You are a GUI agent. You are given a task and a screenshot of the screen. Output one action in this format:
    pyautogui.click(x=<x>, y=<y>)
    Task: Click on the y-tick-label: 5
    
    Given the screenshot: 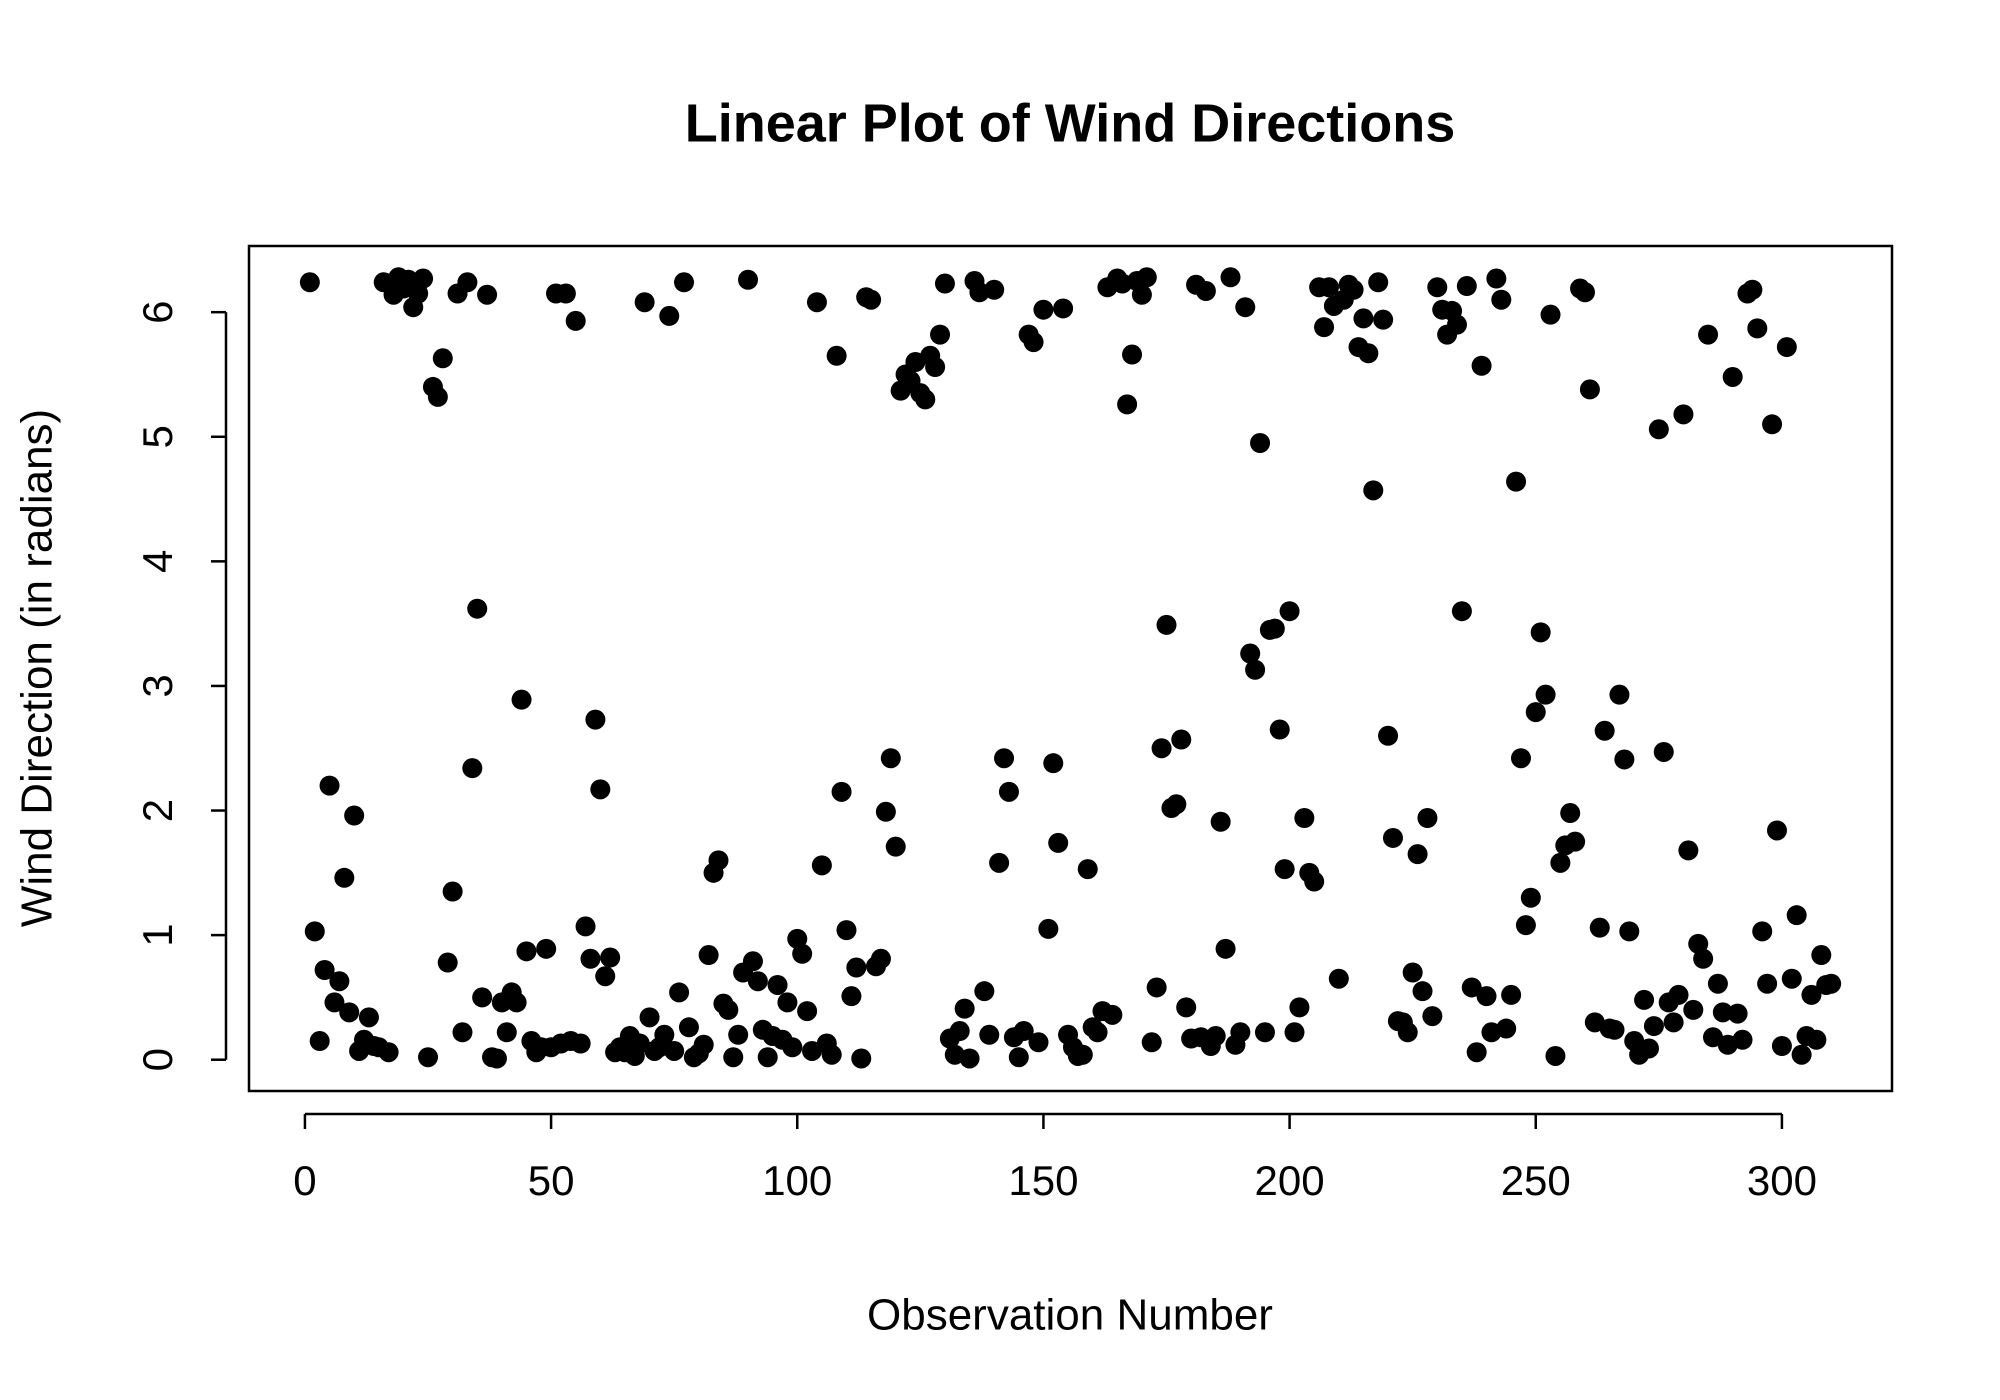 What is the action you would take?
    pyautogui.click(x=157, y=436)
    